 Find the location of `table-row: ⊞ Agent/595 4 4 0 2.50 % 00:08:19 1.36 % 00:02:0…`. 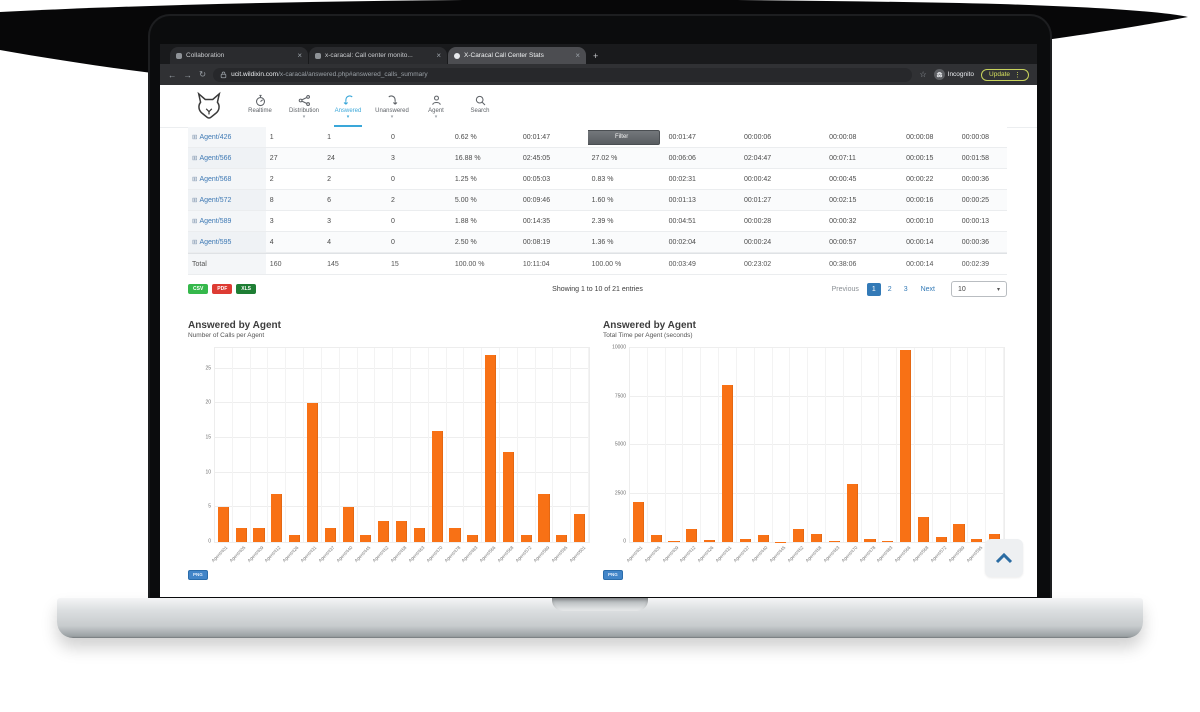

table-row: ⊞ Agent/595 4 4 0 2.50 % 00:08:19 1.36 % 00:02:0… is located at coordinates (597, 242).